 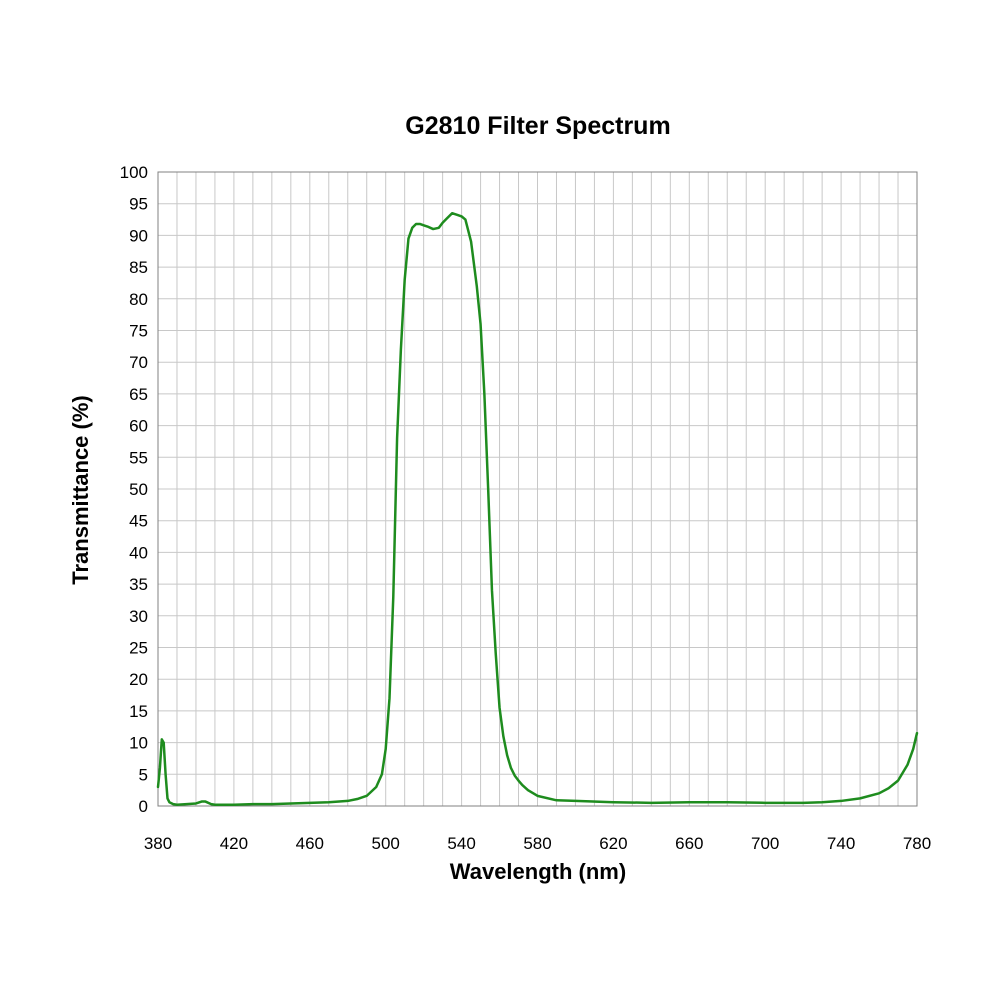 What do you see at coordinates (138, 457) in the screenshot?
I see `y-tick-label: 55` at bounding box center [138, 457].